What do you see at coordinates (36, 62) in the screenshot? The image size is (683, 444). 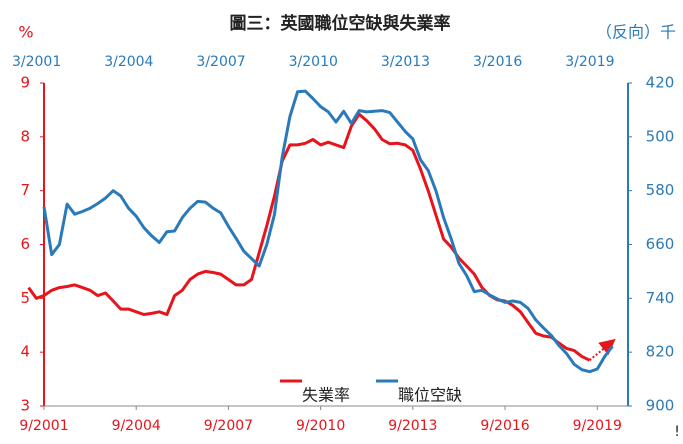 I see `x-top-tick-label: 3/2001` at bounding box center [36, 62].